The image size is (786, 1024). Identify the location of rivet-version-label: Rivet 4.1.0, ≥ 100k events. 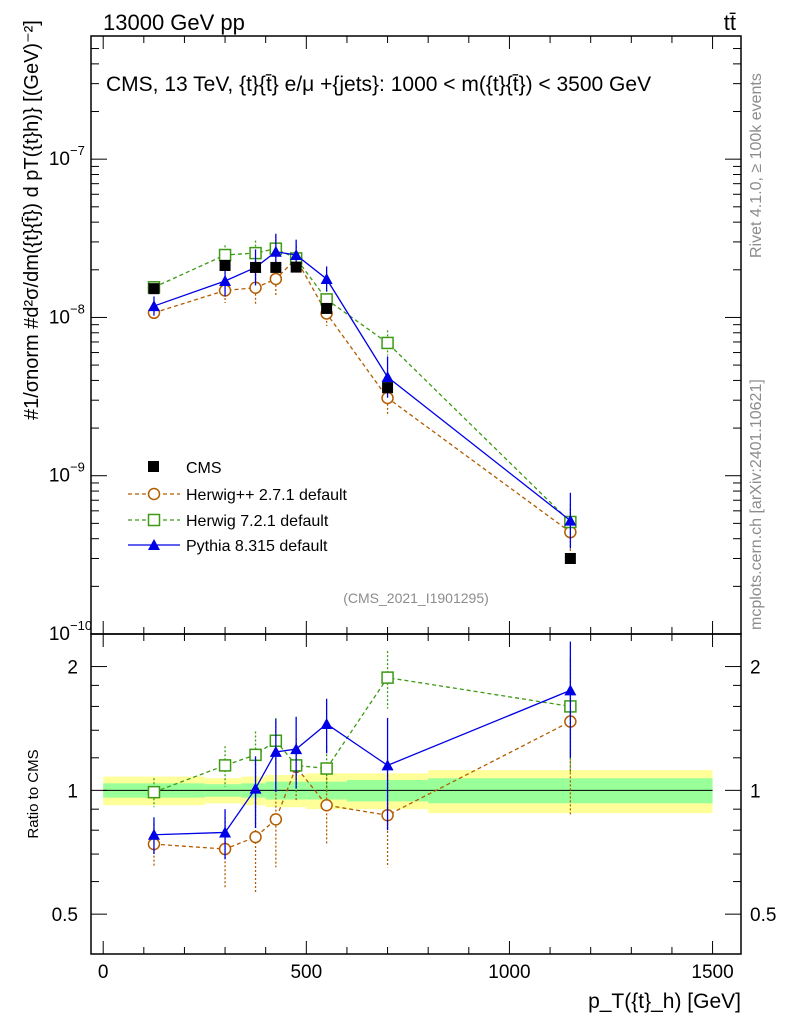
(756, 165).